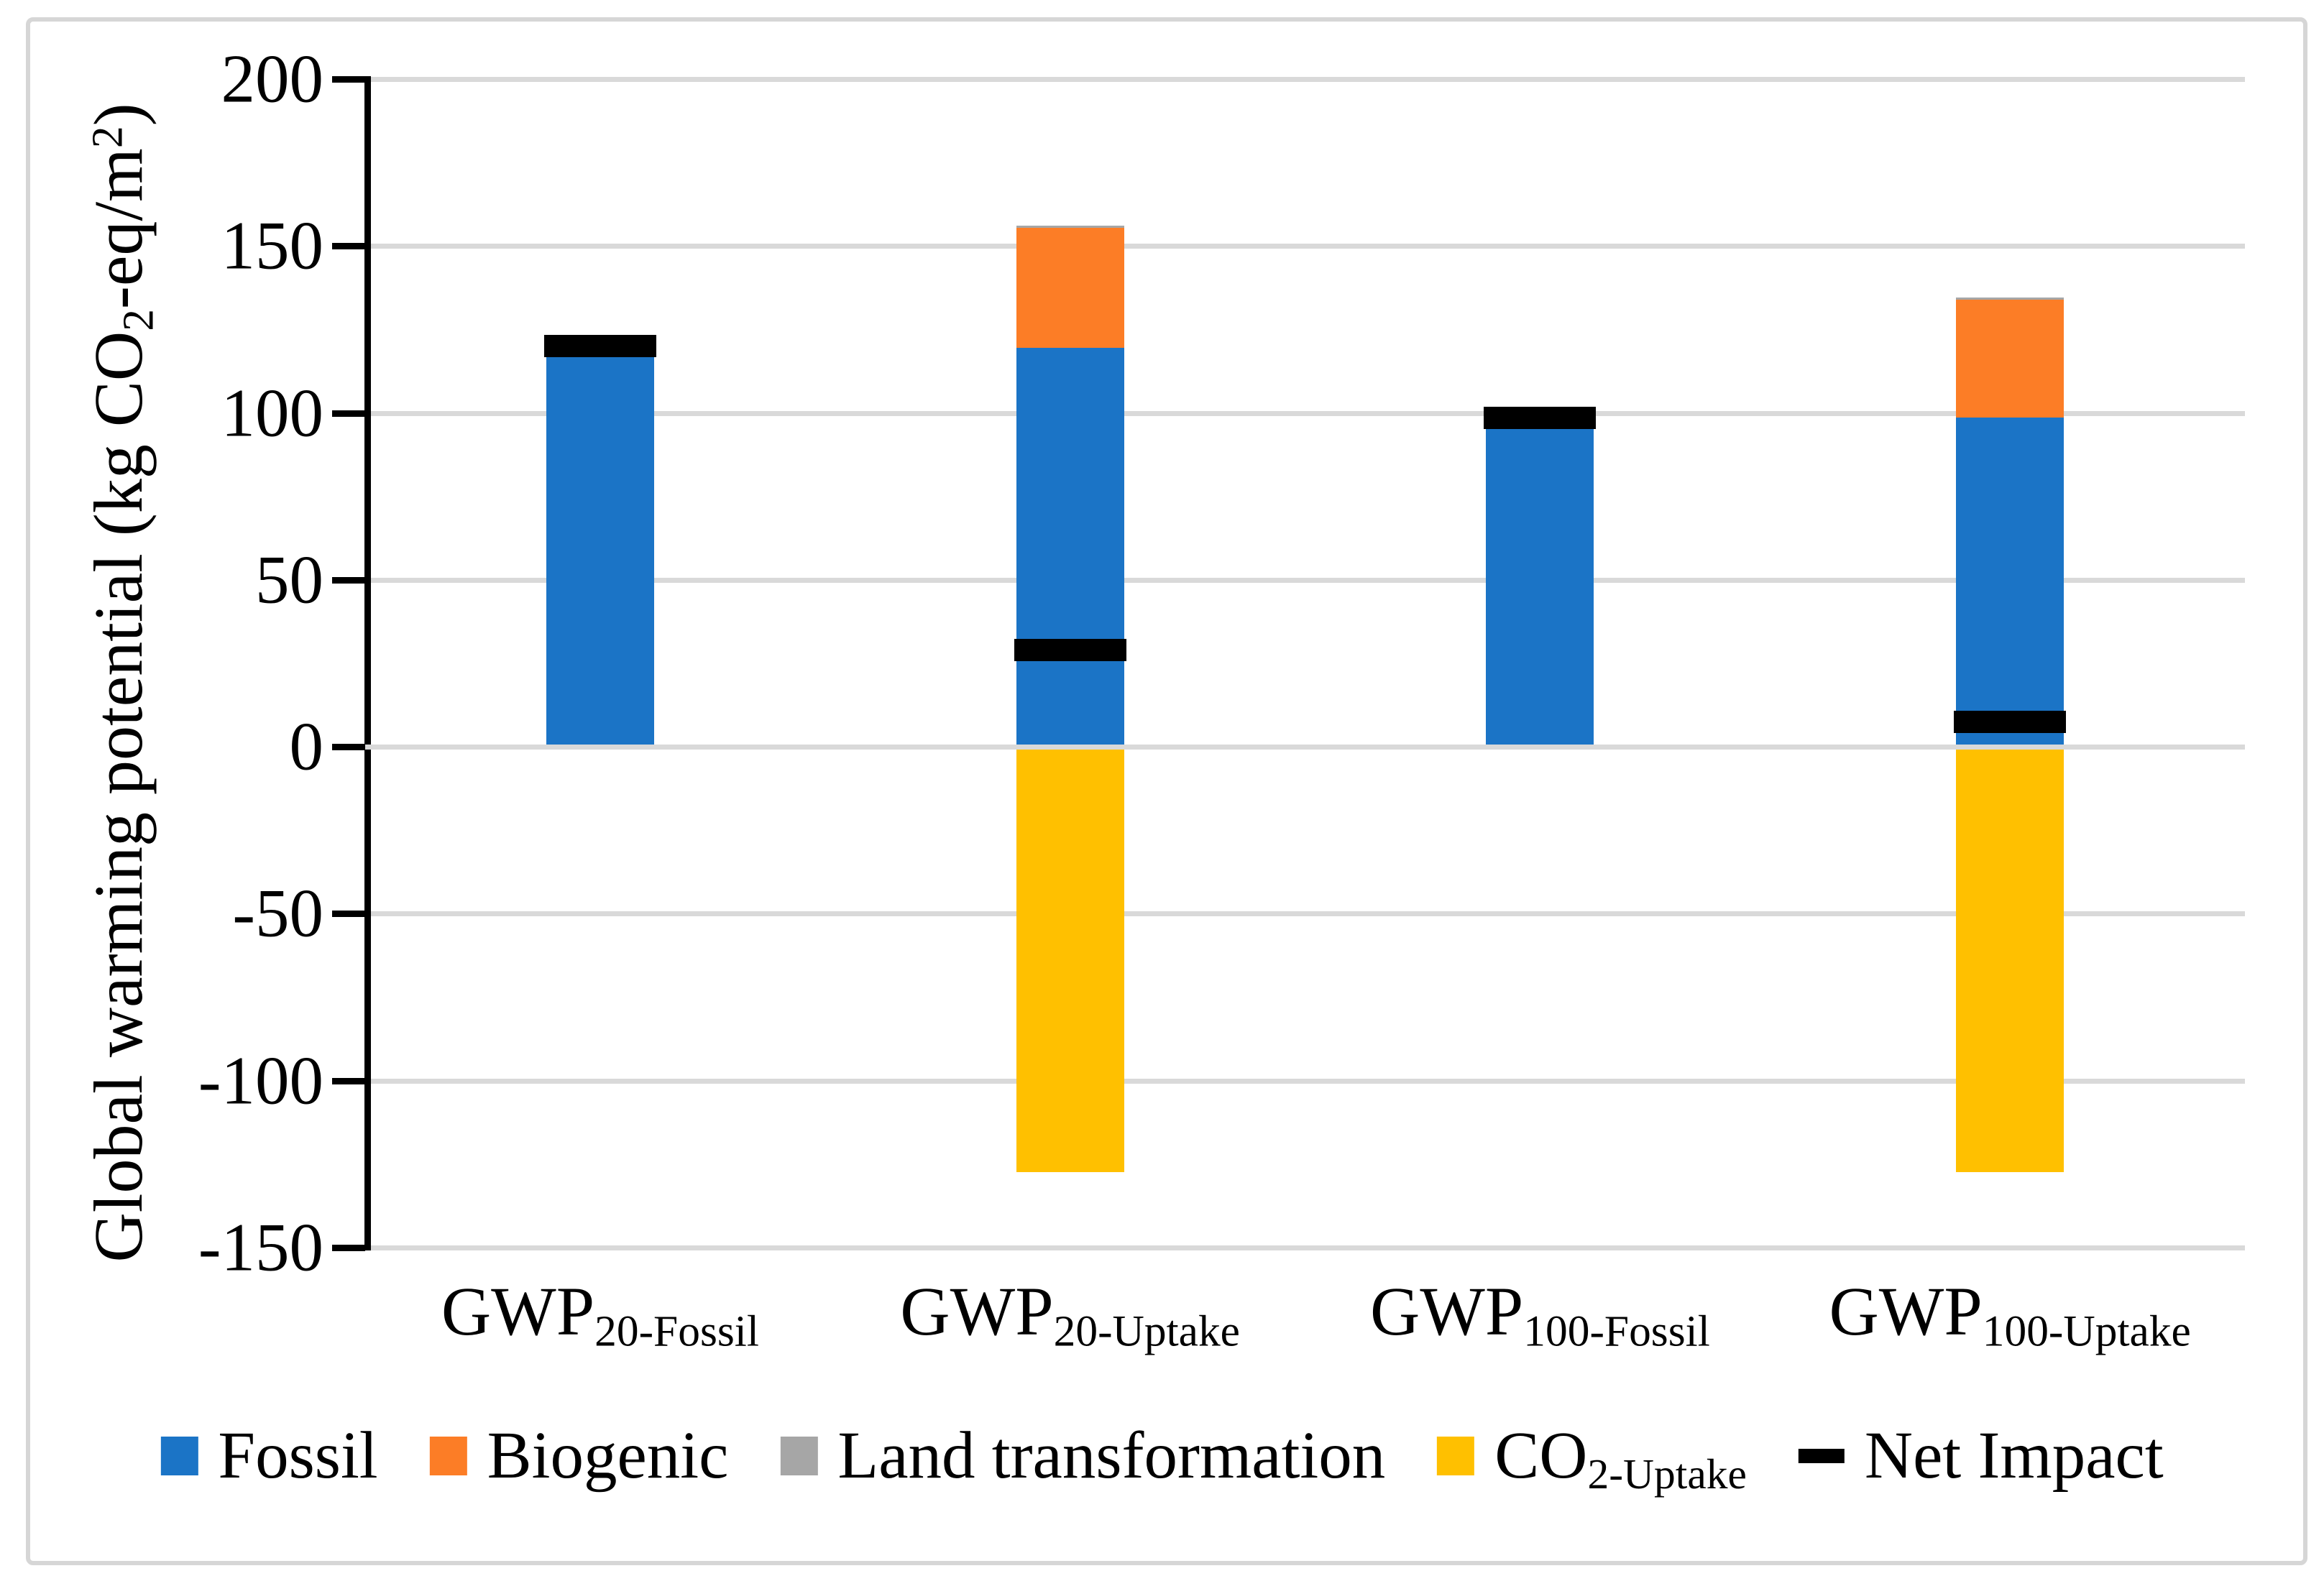 This screenshot has width=2324, height=1576. I want to click on bar-1-biogenic, so click(1070, 287).